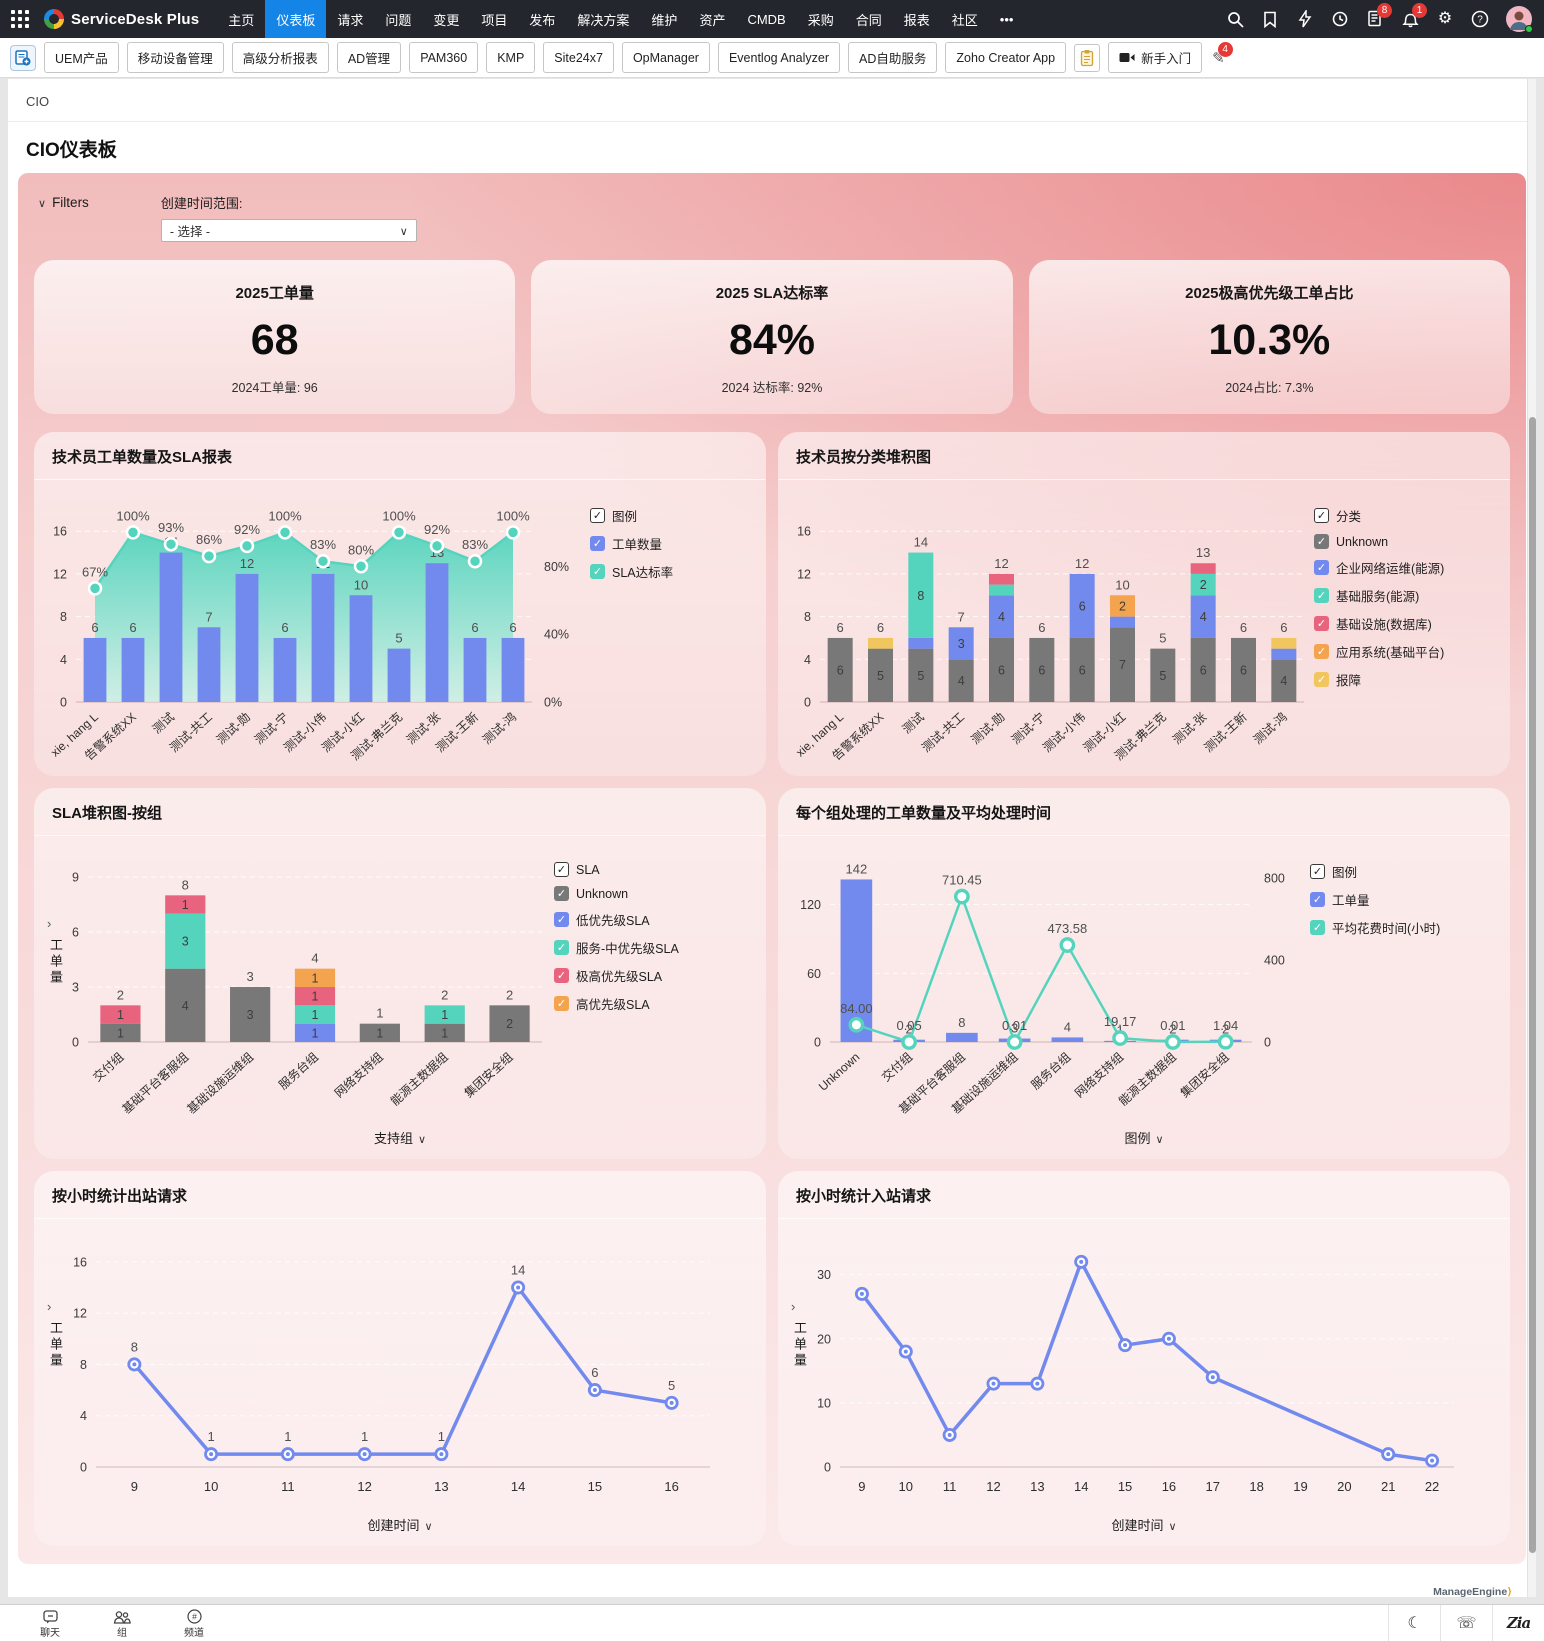 This screenshot has width=1544, height=1641. I want to click on nav-item: 变更, so click(446, 20).